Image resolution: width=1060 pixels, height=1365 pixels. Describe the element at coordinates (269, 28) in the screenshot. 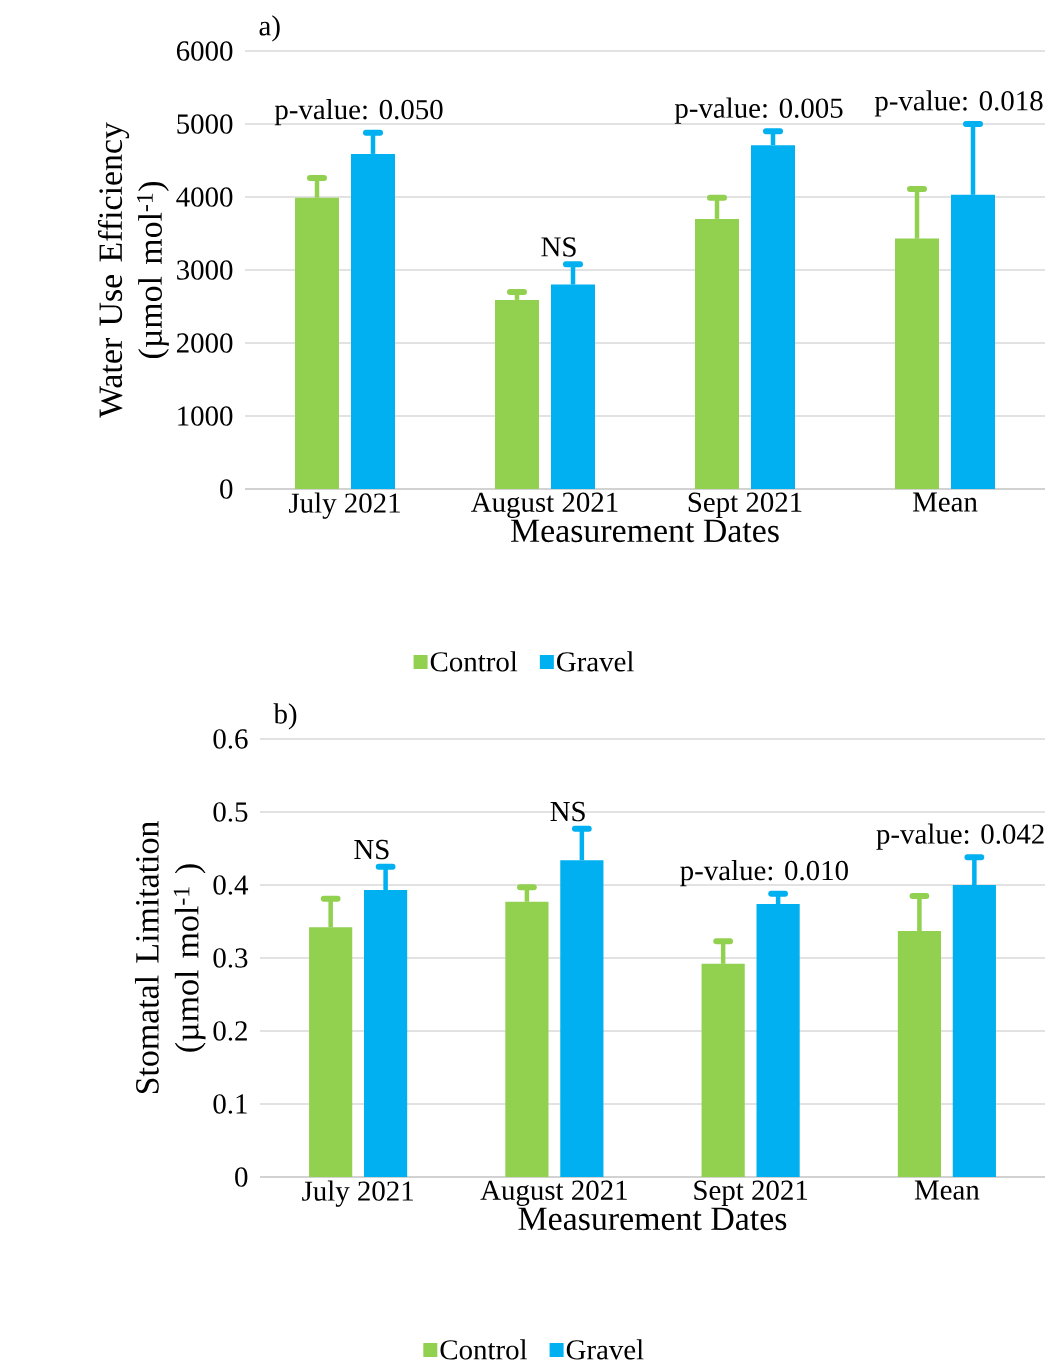

I see `chart-title: a)` at that location.